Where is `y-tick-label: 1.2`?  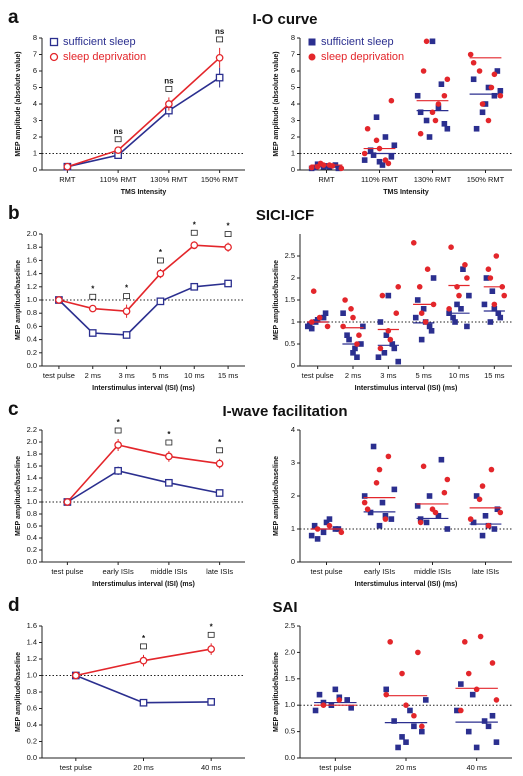 y-tick-label: 1.2 is located at coordinates (32, 286).